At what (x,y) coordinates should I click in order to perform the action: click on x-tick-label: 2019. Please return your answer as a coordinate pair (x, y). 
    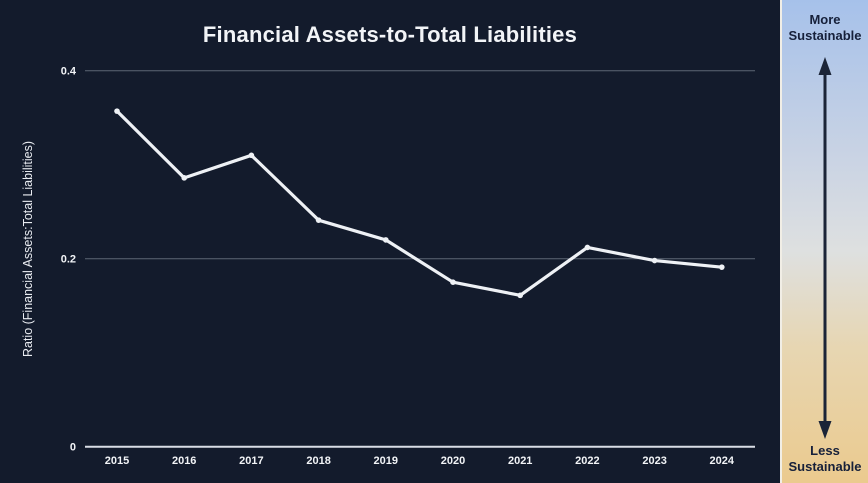
    Looking at the image, I should click on (386, 461).